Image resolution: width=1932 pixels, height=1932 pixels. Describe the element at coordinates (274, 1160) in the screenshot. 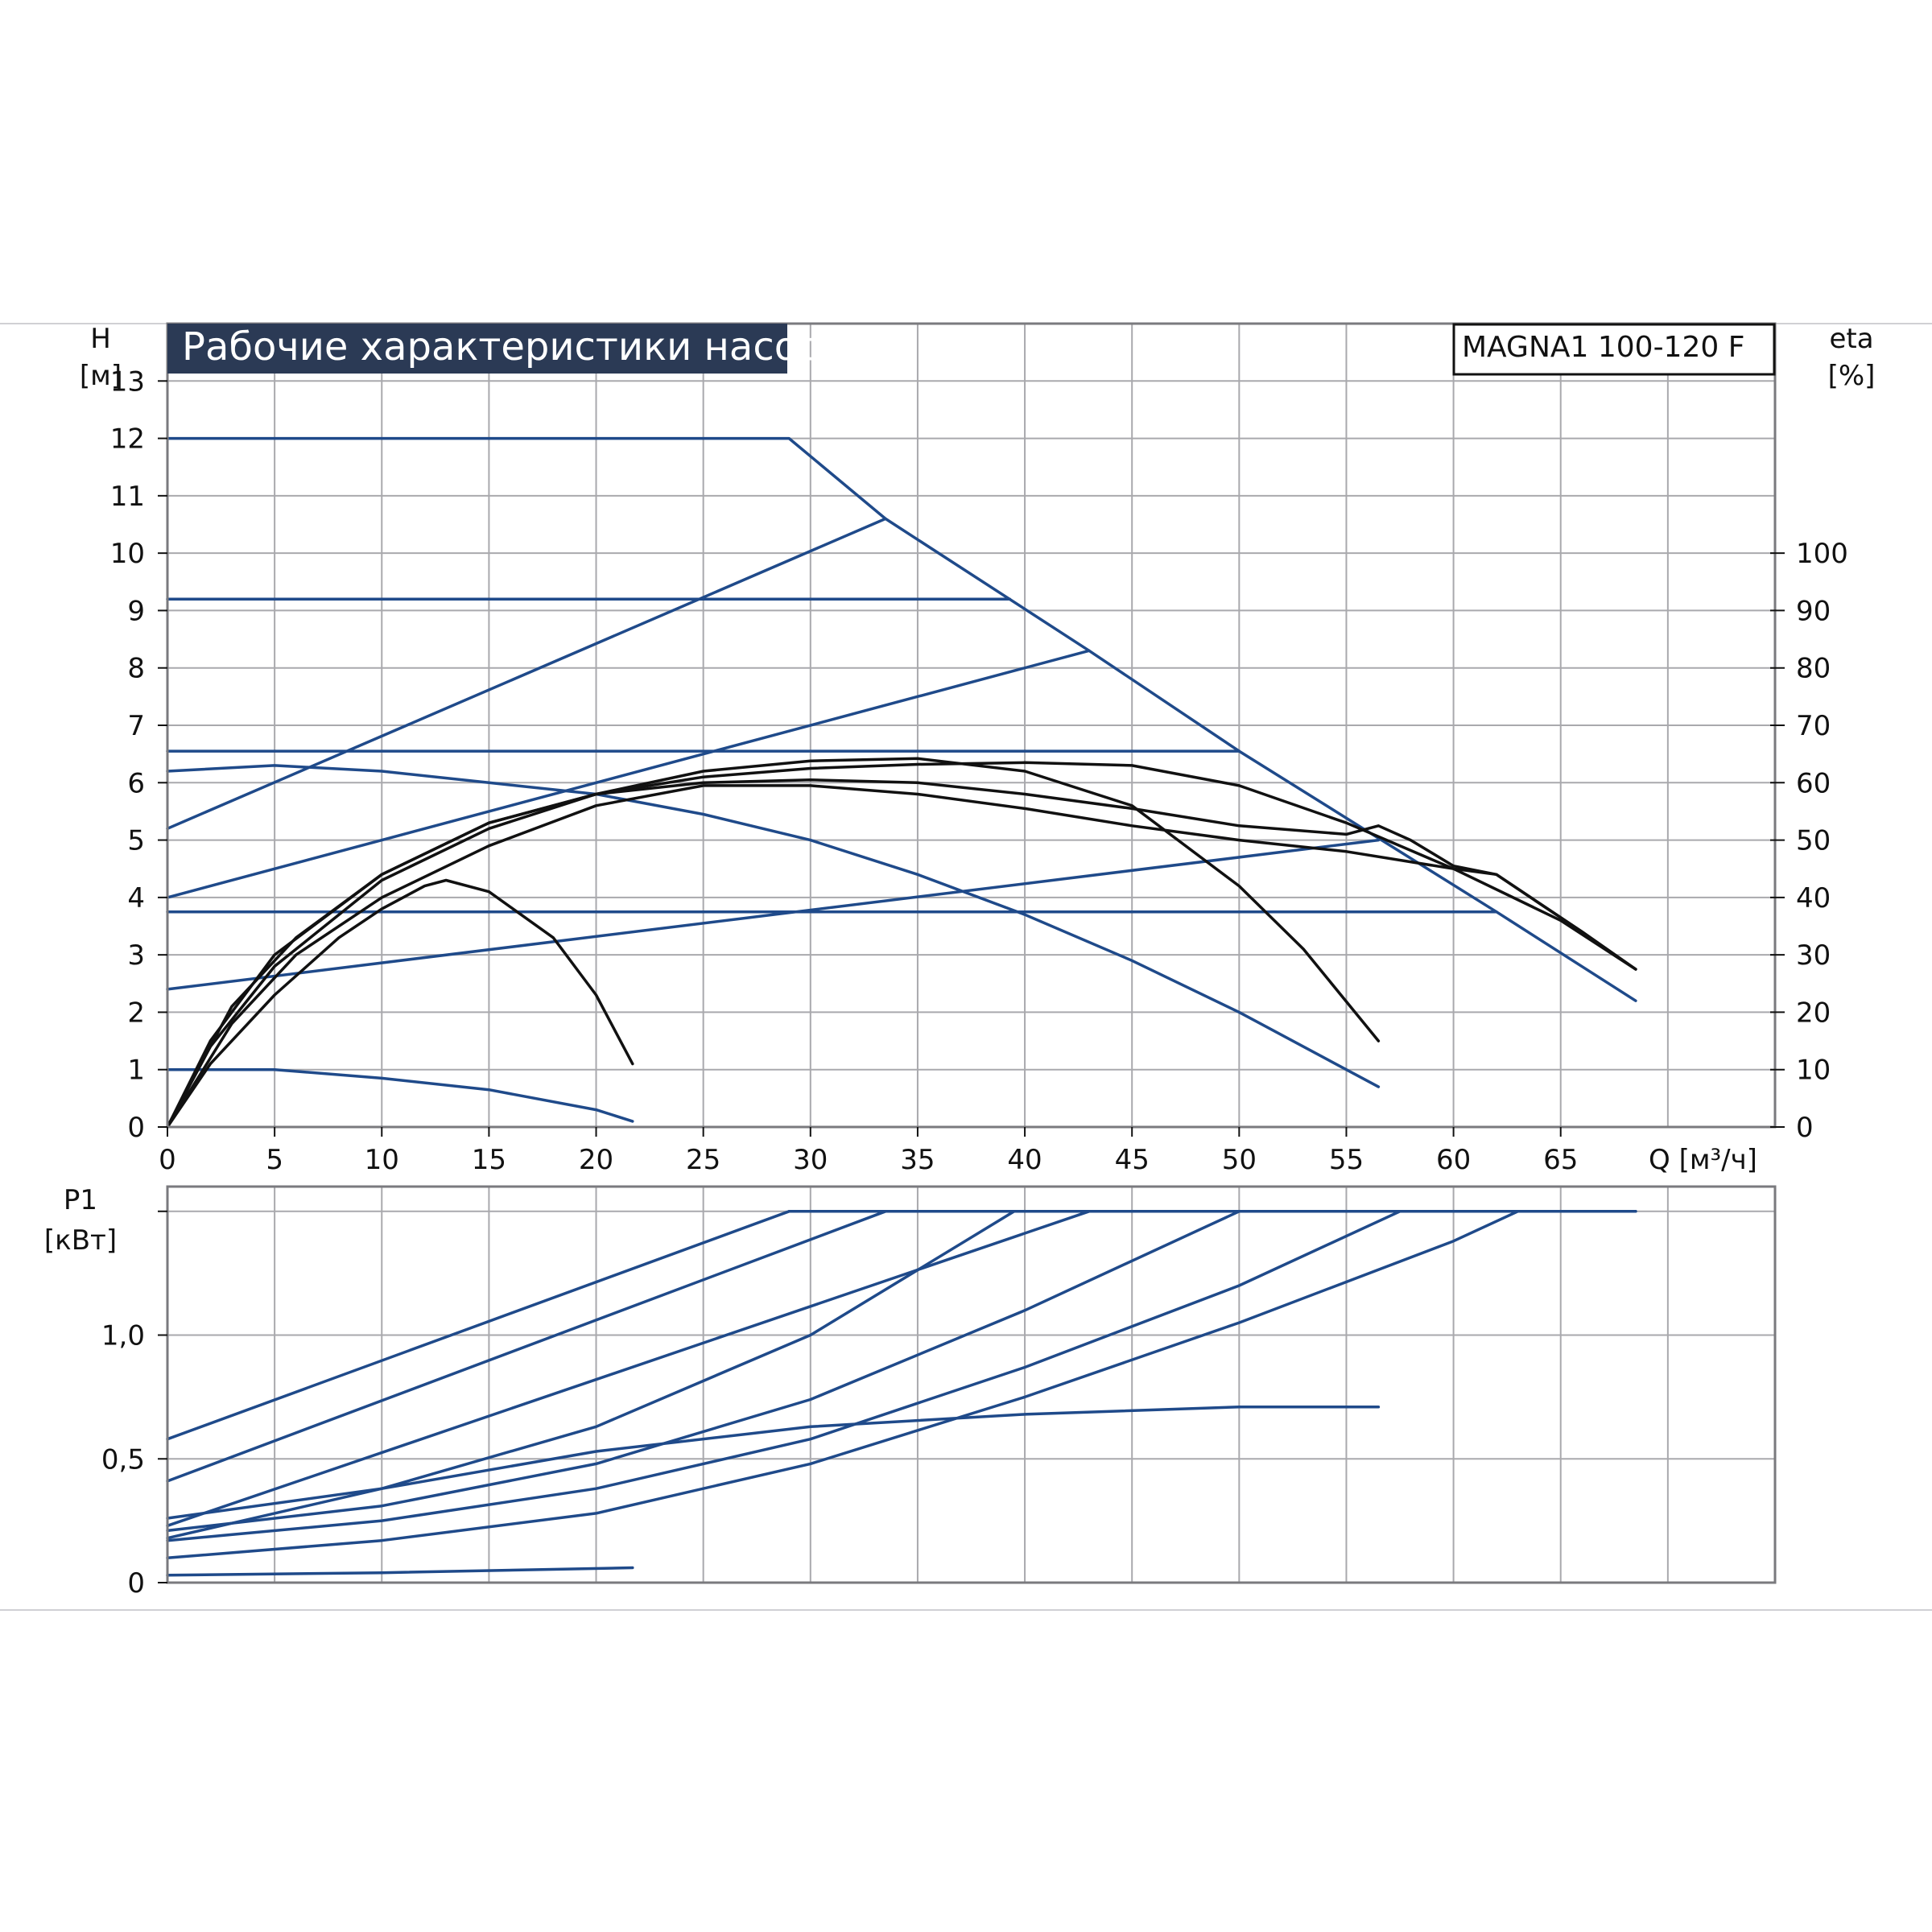

I see `x-tick-label: 5` at that location.